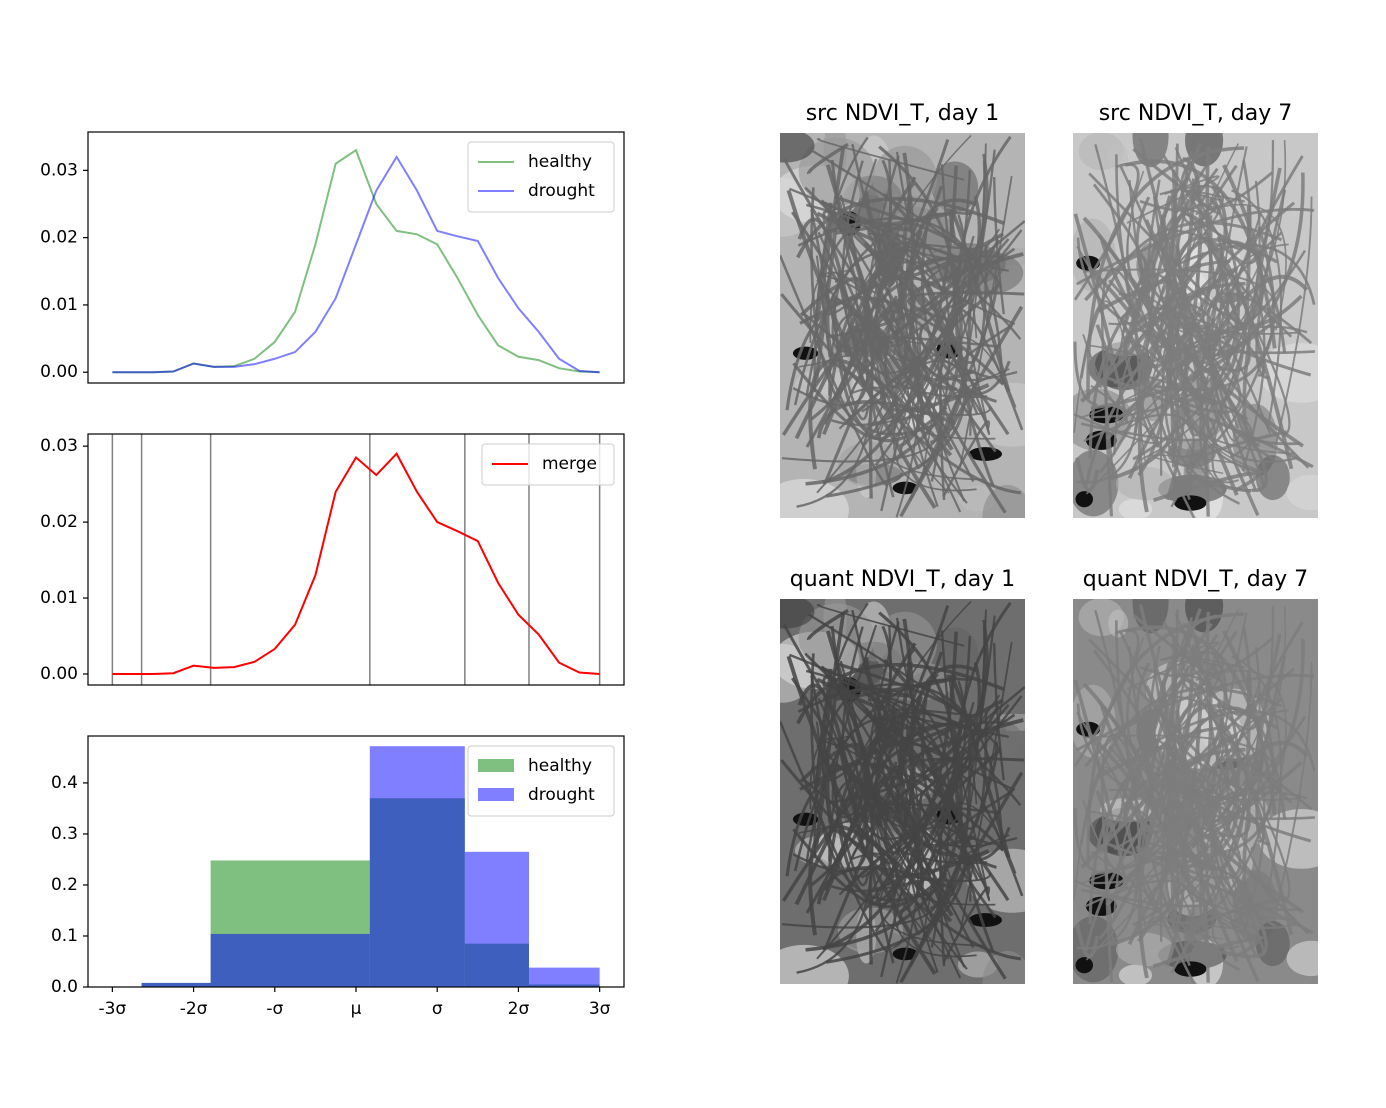 This screenshot has height=1108, width=1386. What do you see at coordinates (902, 579) in the screenshot?
I see `image-title: quant NDVI_T, day 1` at bounding box center [902, 579].